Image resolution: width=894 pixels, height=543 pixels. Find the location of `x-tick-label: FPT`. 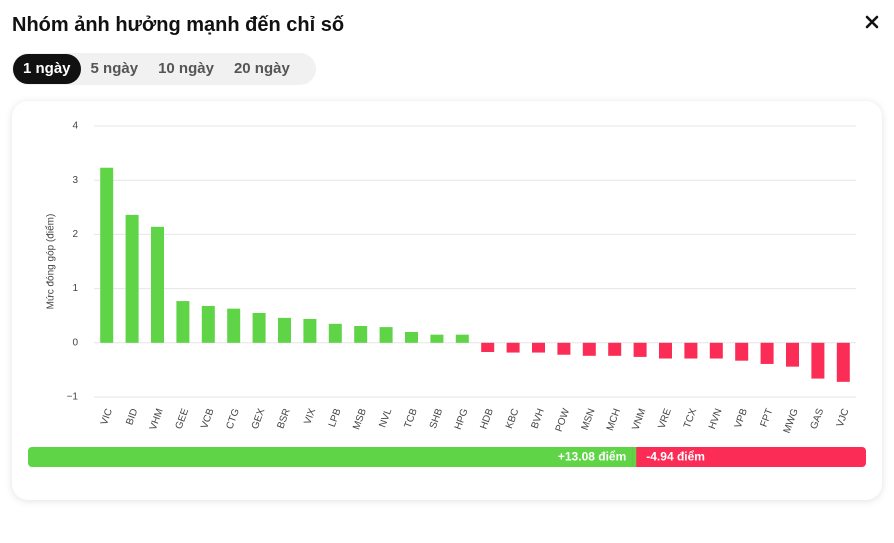

x-tick-label: FPT is located at coordinates (767, 418).